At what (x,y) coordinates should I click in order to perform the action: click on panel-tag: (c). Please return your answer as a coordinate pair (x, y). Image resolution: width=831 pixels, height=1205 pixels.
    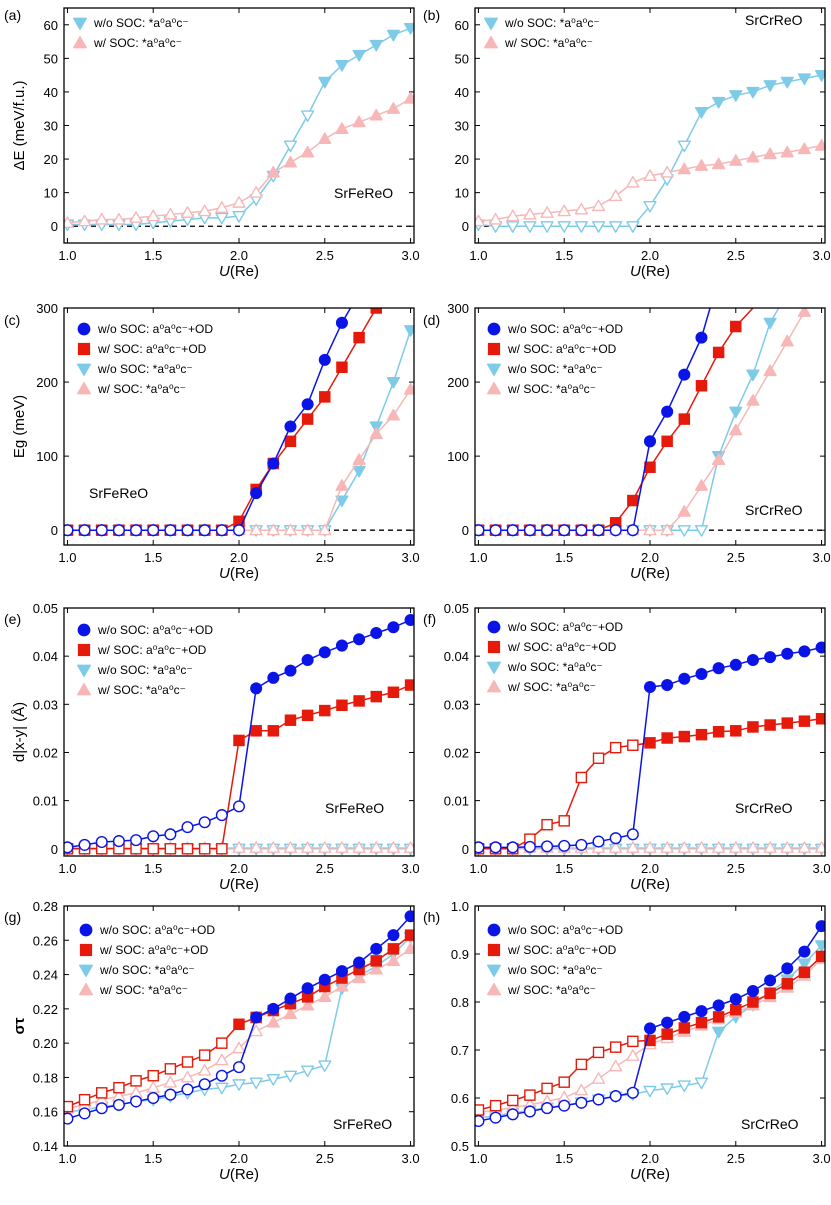
    Looking at the image, I should click on (12, 320).